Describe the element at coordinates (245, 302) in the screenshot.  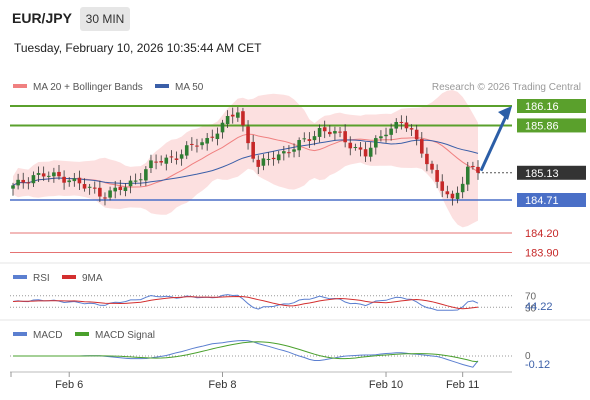
I see `rsi-ma-line` at that location.